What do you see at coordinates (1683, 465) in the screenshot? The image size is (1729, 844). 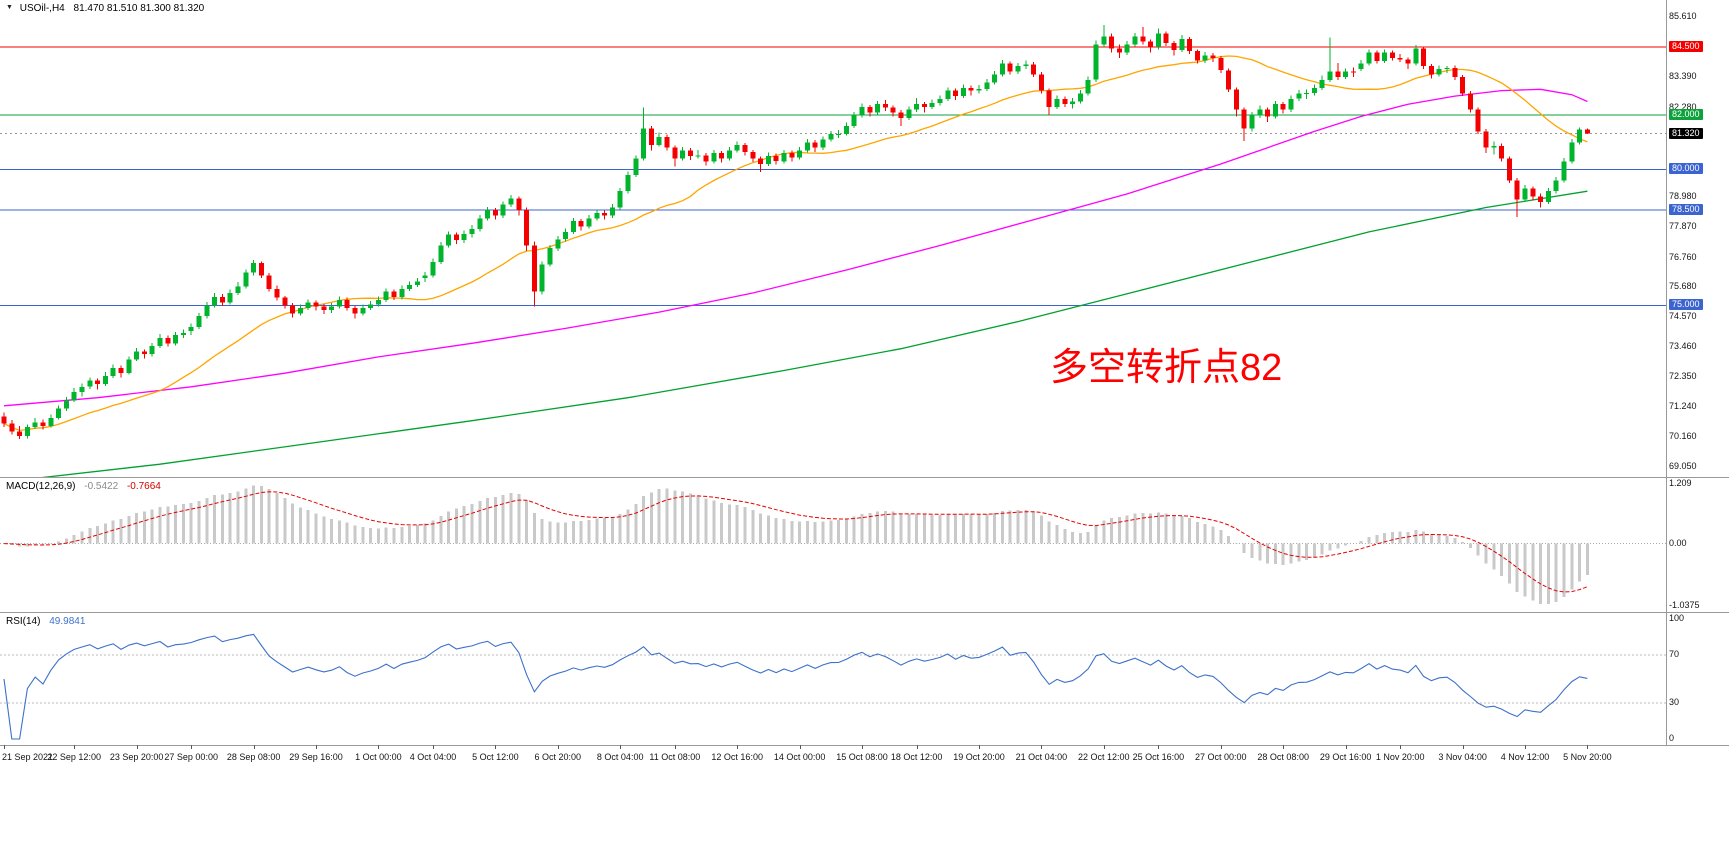 I see `price-axis-label: 69.050` at bounding box center [1683, 465].